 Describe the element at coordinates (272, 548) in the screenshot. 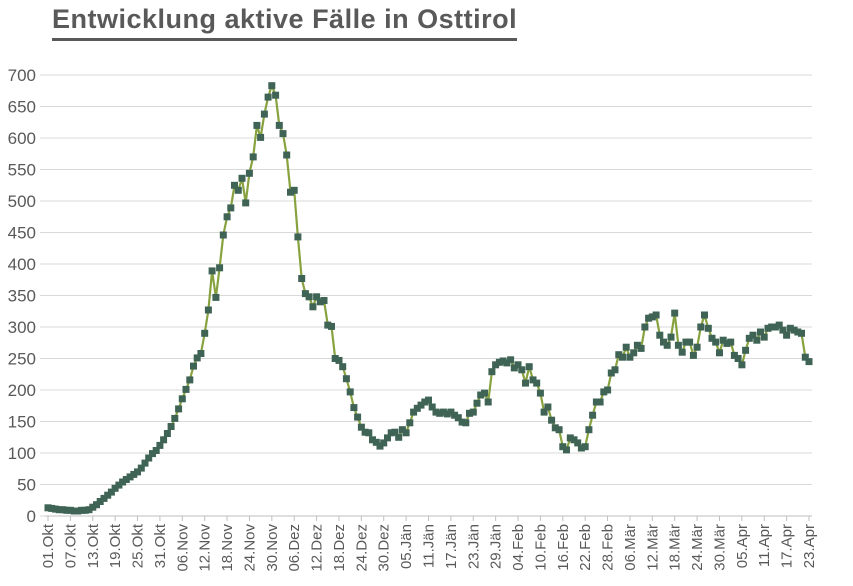

I see `svg-text: 30.Nov` at that location.